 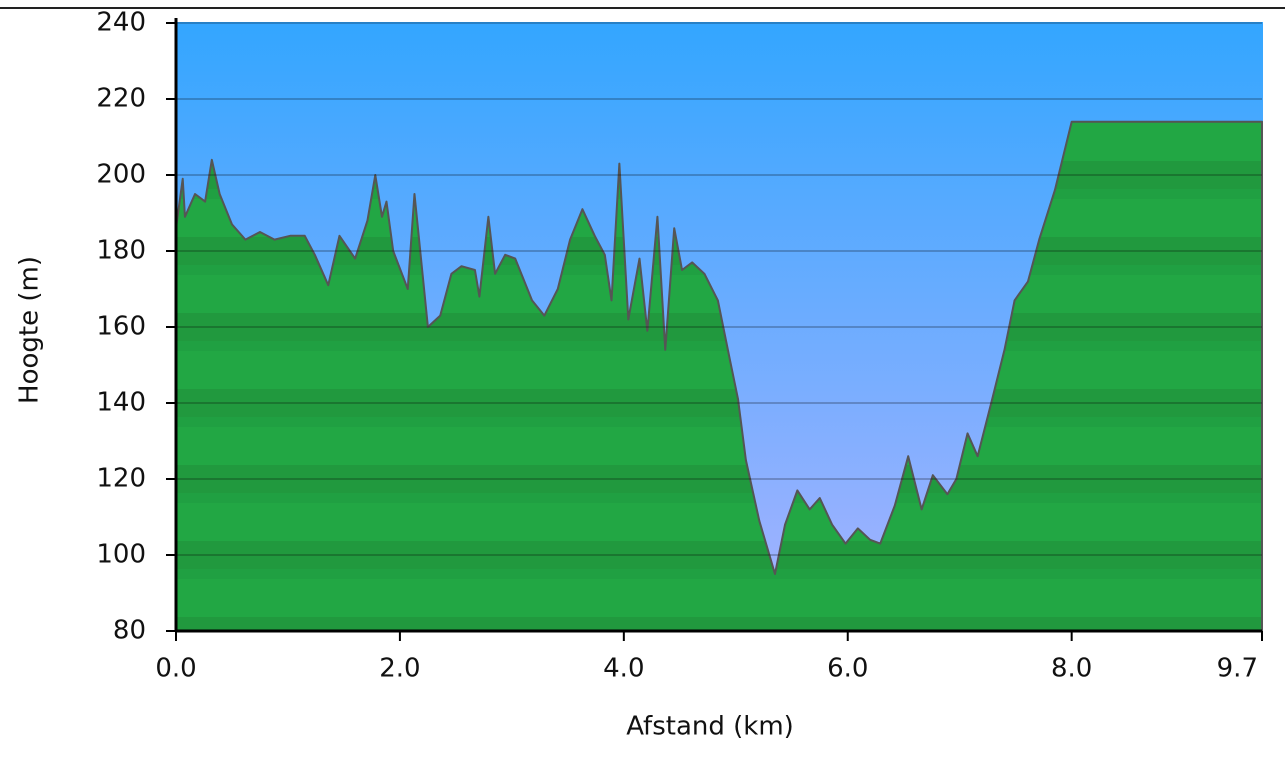 What do you see at coordinates (121, 99) in the screenshot?
I see `y-tick-label: 220` at bounding box center [121, 99].